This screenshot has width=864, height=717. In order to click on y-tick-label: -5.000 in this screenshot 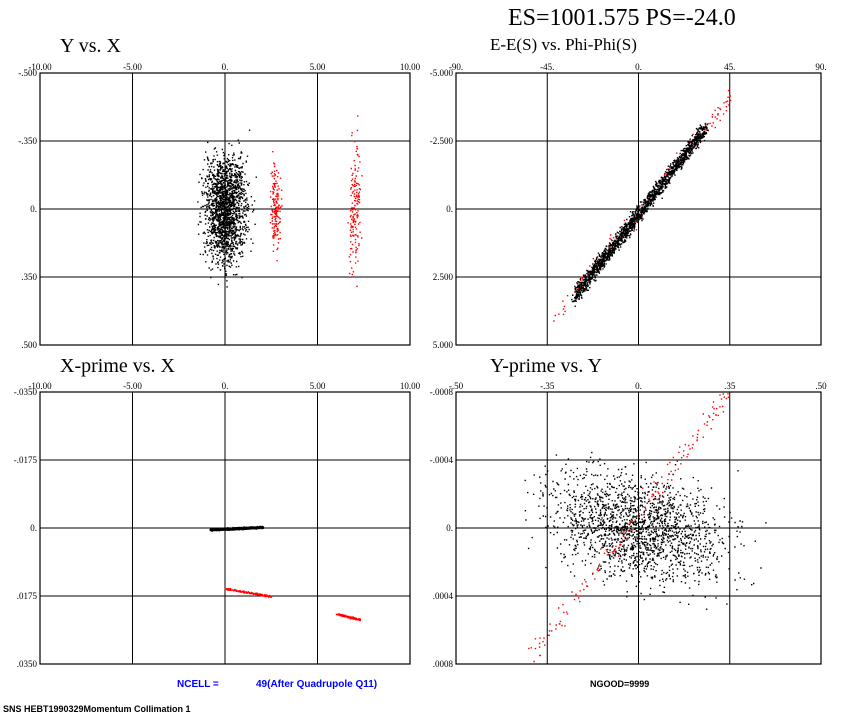, I will do `click(442, 73)`.